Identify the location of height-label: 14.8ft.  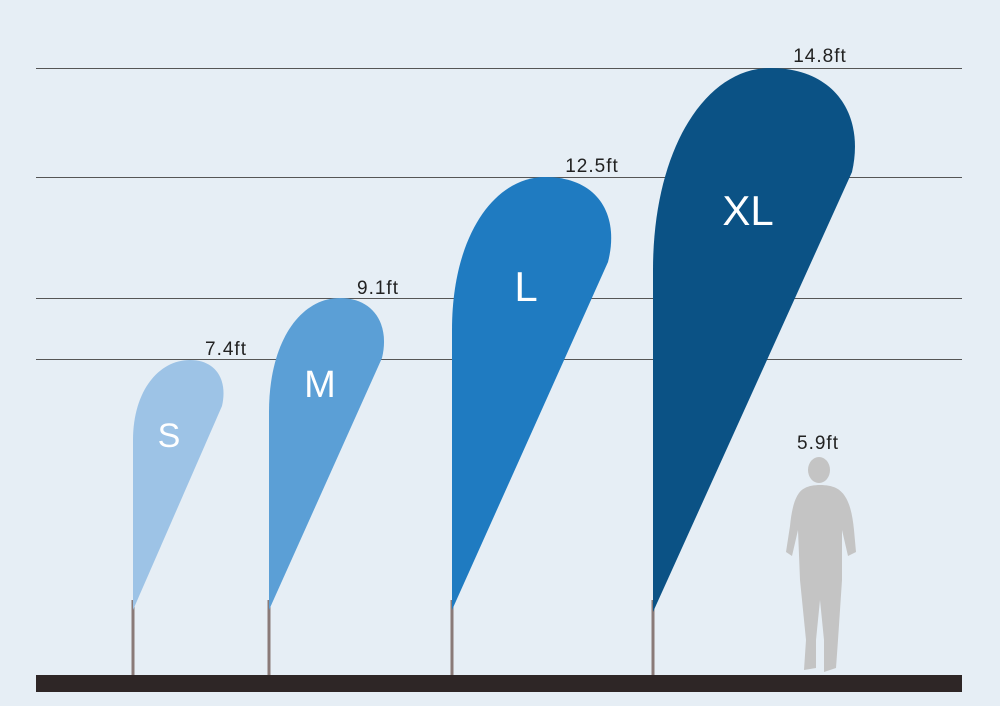
(820, 56).